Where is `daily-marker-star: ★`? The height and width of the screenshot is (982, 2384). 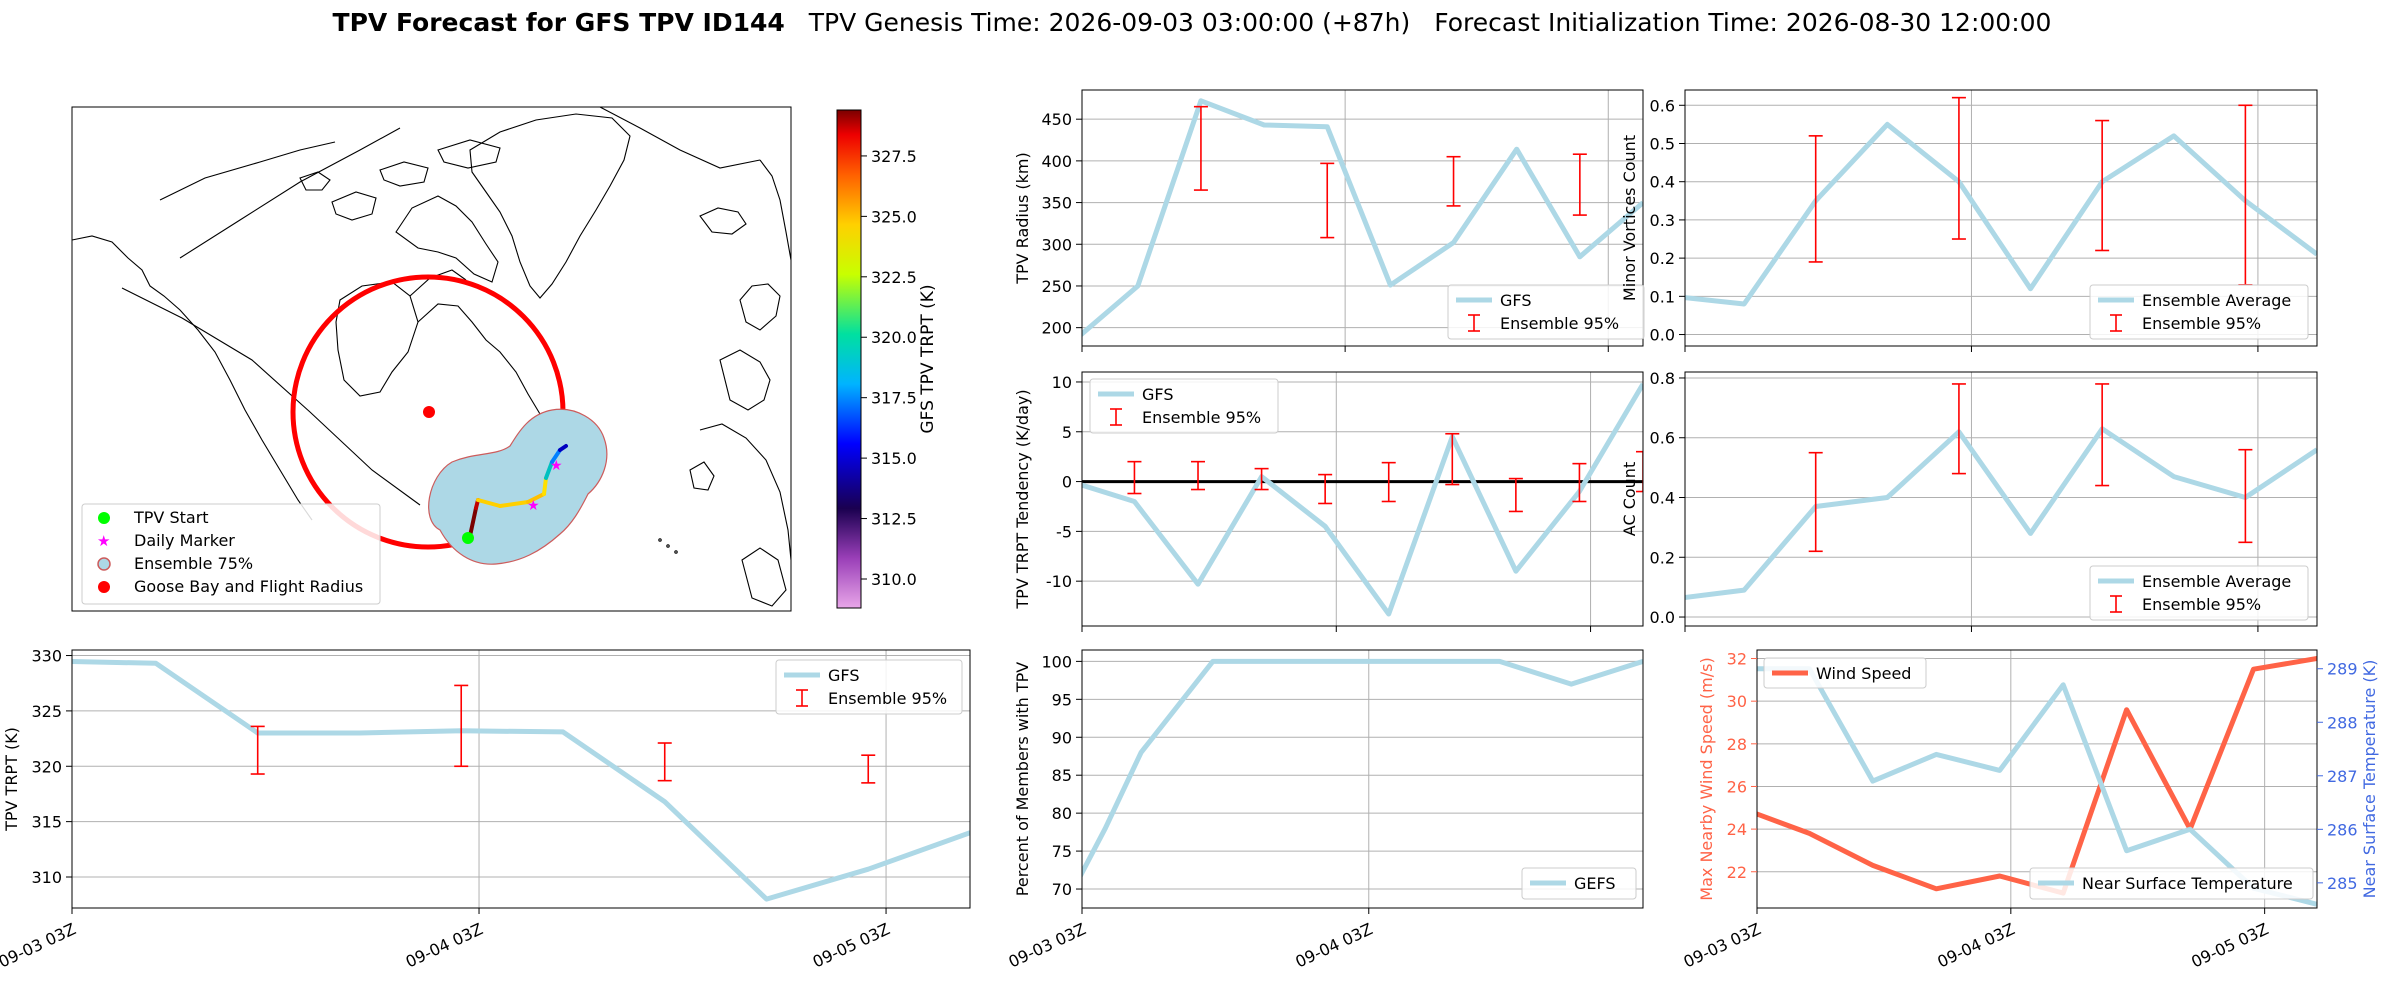 daily-marker-star: ★ is located at coordinates (556, 466).